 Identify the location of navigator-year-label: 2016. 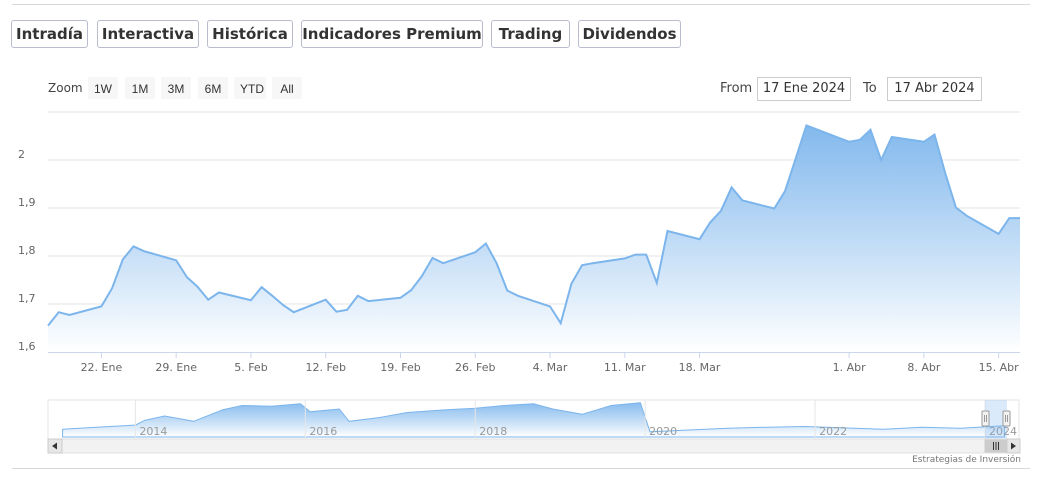
(323, 431).